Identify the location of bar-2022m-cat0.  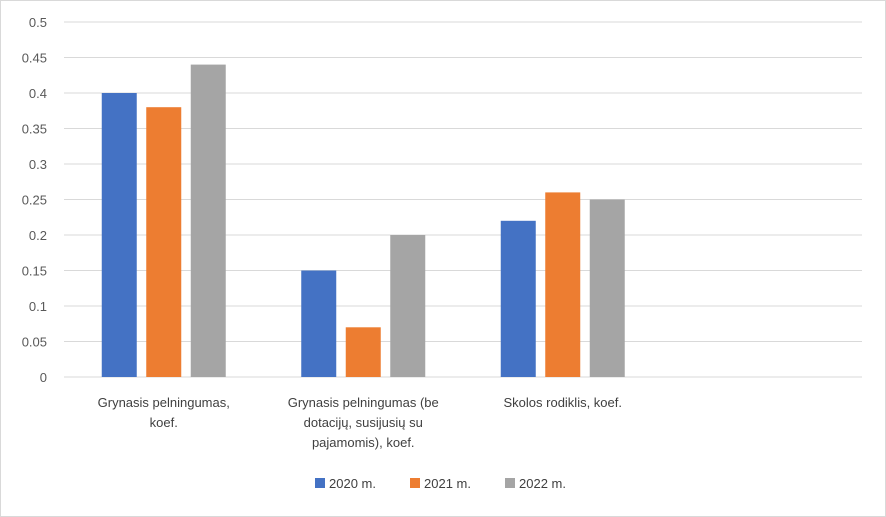
(208, 220).